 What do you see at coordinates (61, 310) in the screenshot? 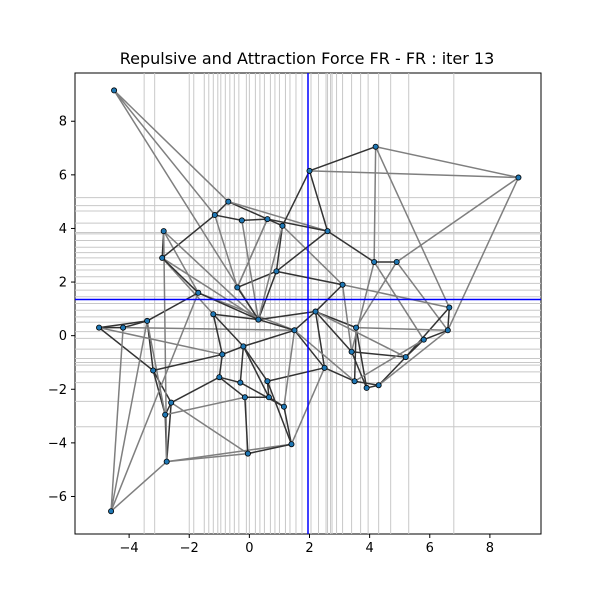
I see `y-axis-ticks: −6 −4 −2 0 2 4 6 8` at bounding box center [61, 310].